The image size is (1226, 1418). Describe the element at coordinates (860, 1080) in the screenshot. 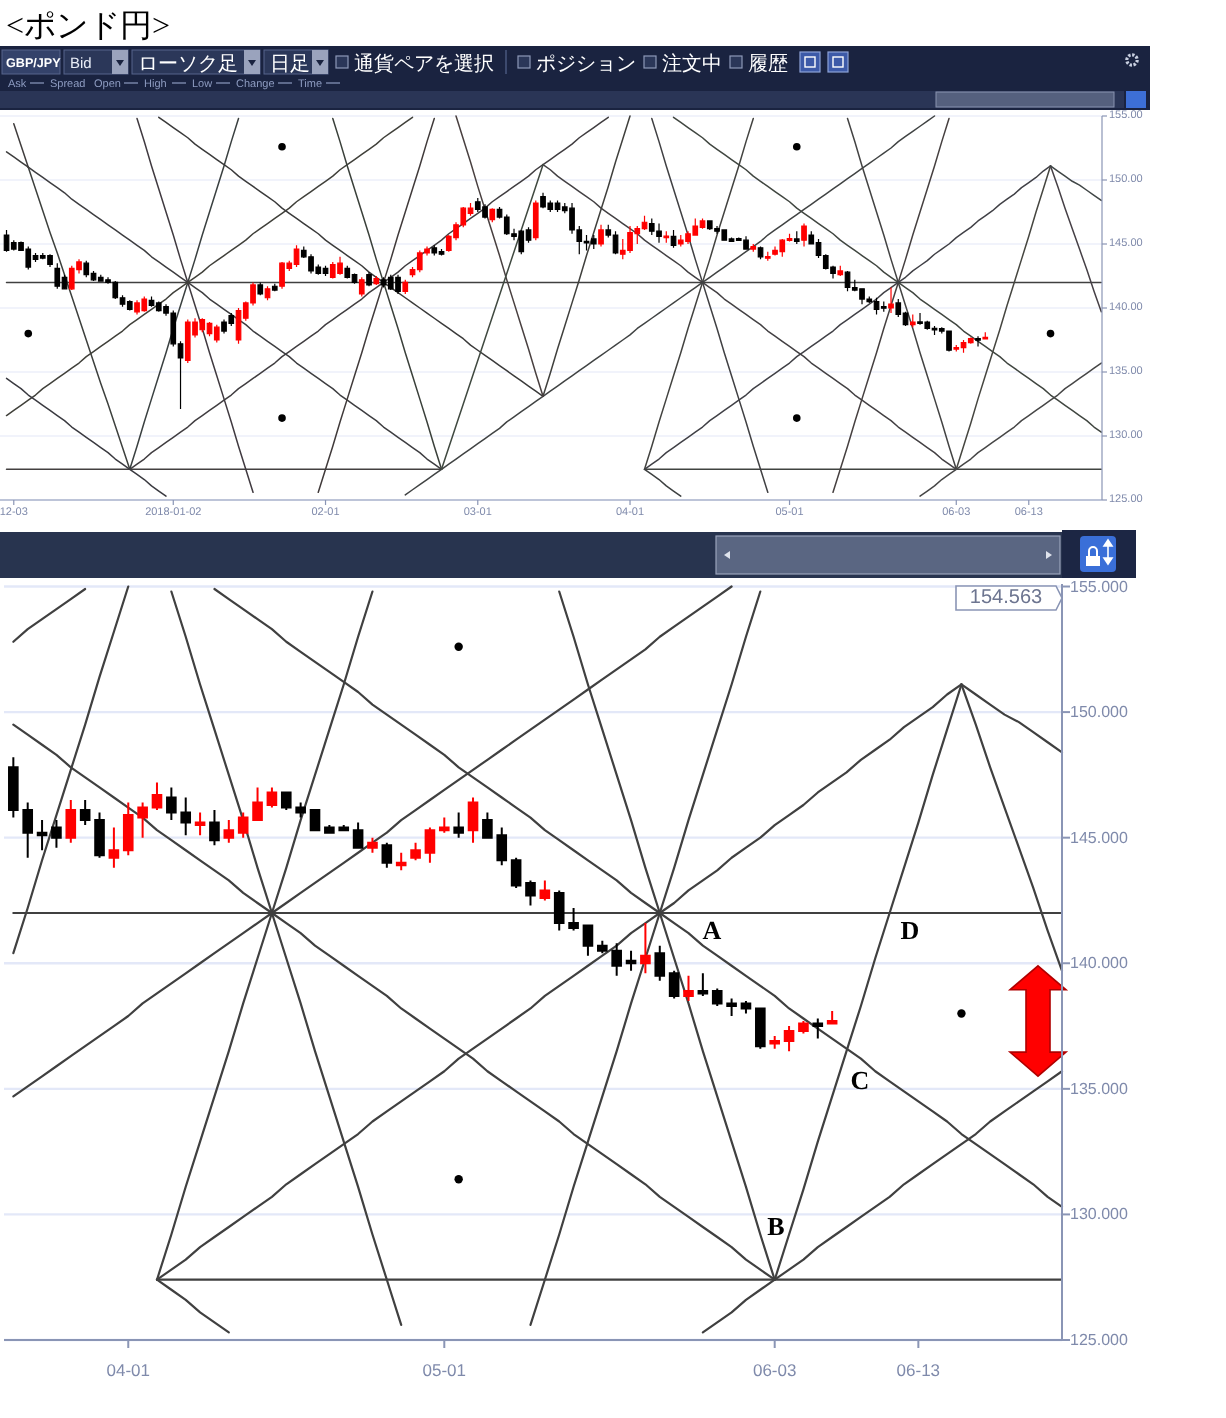

I see `annotation: C` at that location.